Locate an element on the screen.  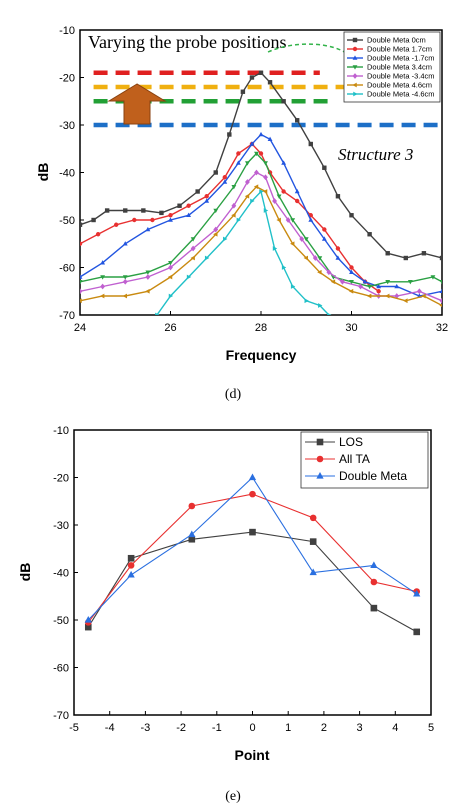
chart-d-legend-marker is located at coordinates (355, 40).